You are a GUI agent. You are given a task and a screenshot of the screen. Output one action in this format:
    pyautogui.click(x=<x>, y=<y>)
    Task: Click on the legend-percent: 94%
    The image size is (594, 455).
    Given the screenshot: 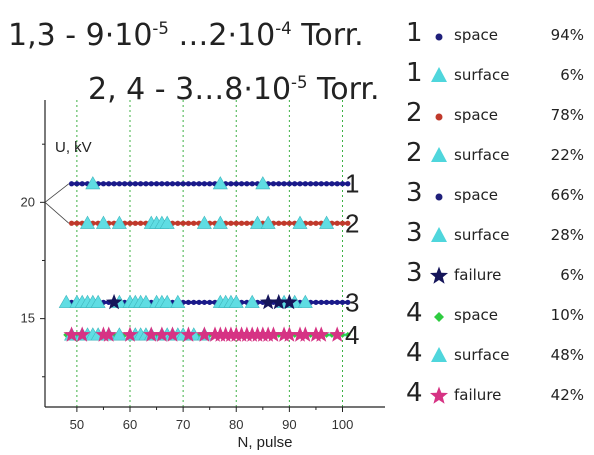 What is the action you would take?
    pyautogui.click(x=567, y=35)
    